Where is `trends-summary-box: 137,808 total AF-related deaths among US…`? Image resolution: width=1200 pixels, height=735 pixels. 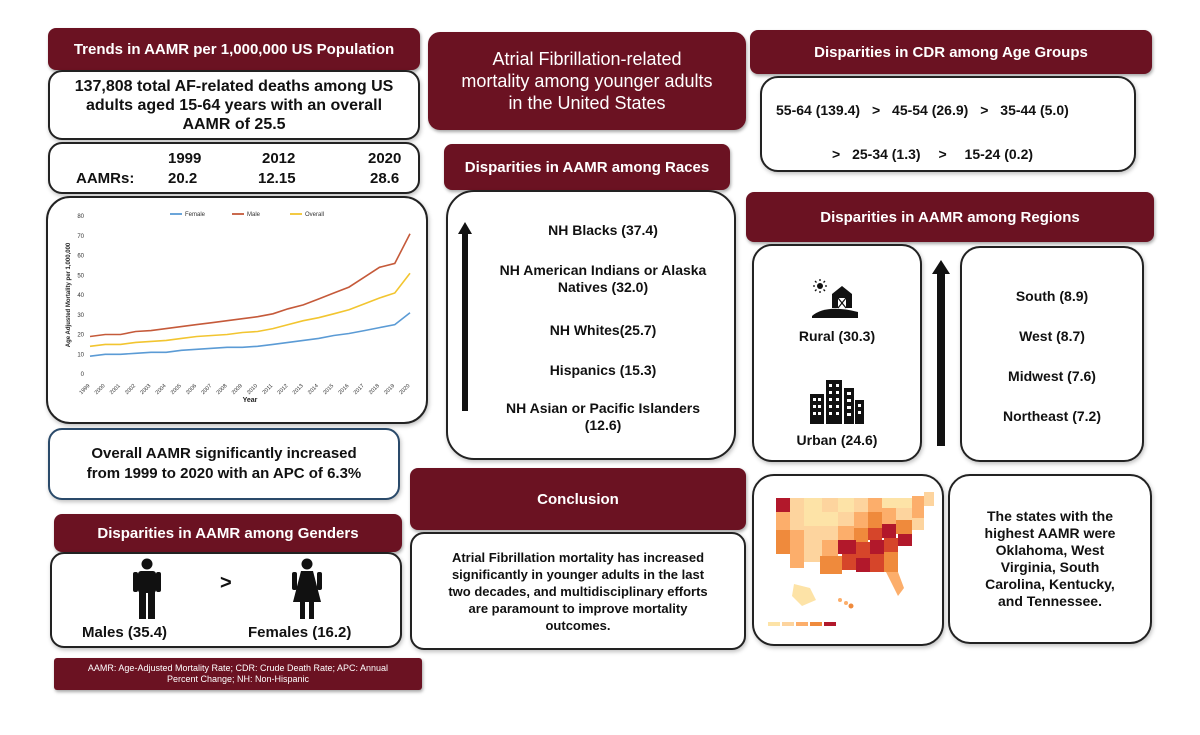
trends-summary-box: 137,808 total AF-related deaths among US… is located at coordinates (234, 105).